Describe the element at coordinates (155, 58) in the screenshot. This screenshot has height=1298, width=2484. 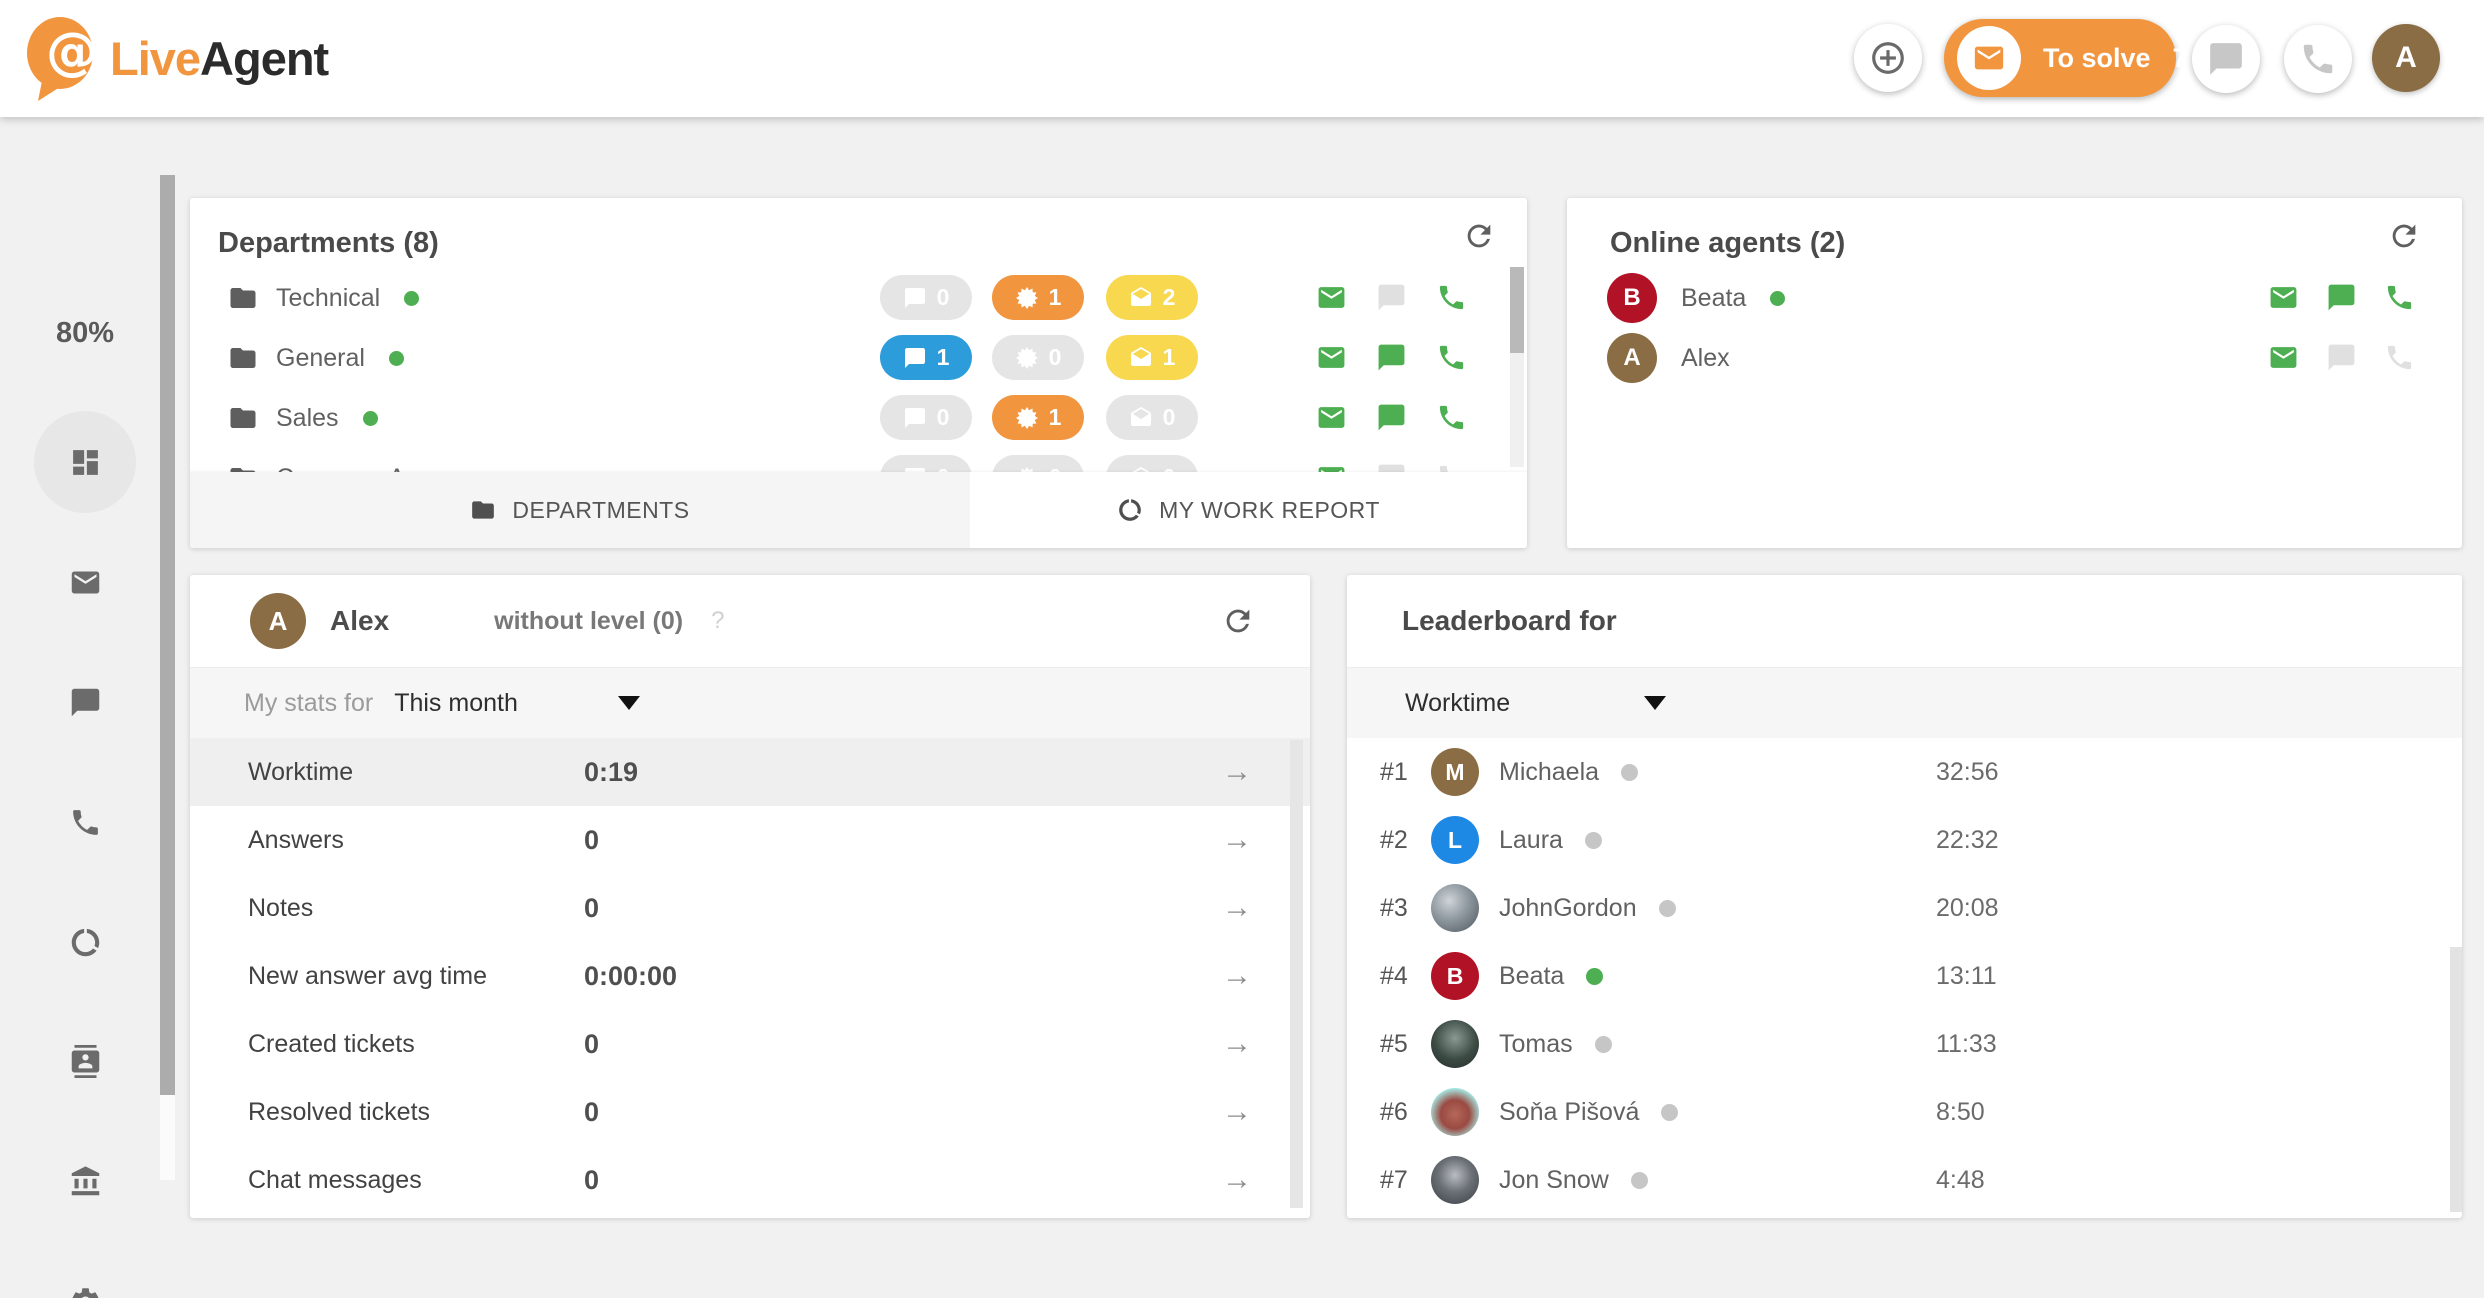
I see `brand-name-live: Live` at that location.